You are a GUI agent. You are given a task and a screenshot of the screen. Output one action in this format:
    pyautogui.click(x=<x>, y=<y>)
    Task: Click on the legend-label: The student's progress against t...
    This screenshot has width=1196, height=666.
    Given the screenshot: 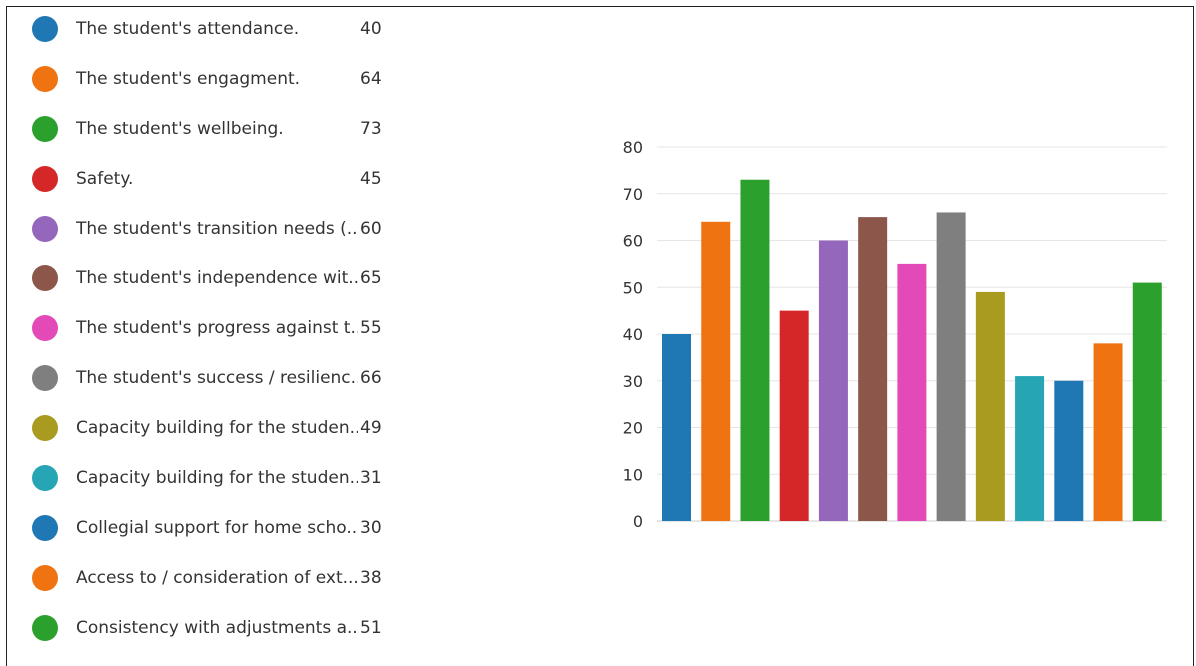 What is the action you would take?
    pyautogui.click(x=217, y=328)
    